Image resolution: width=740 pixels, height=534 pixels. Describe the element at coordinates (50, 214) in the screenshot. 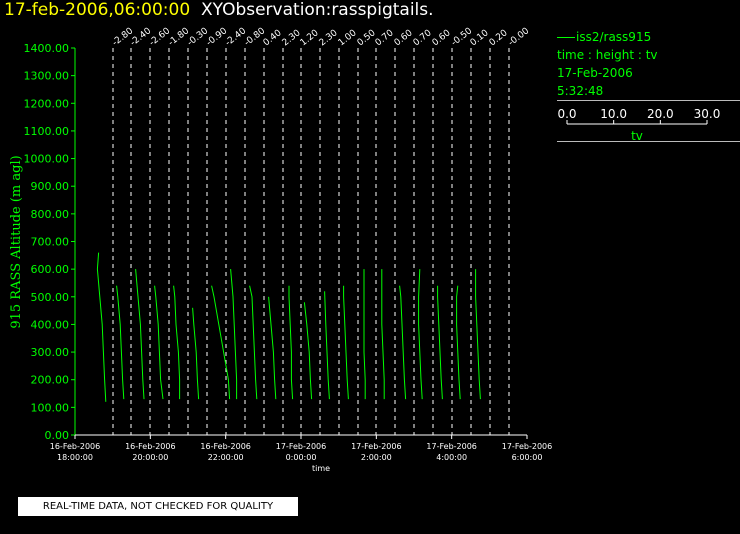

I see `y-tick-label: 800.00` at that location.